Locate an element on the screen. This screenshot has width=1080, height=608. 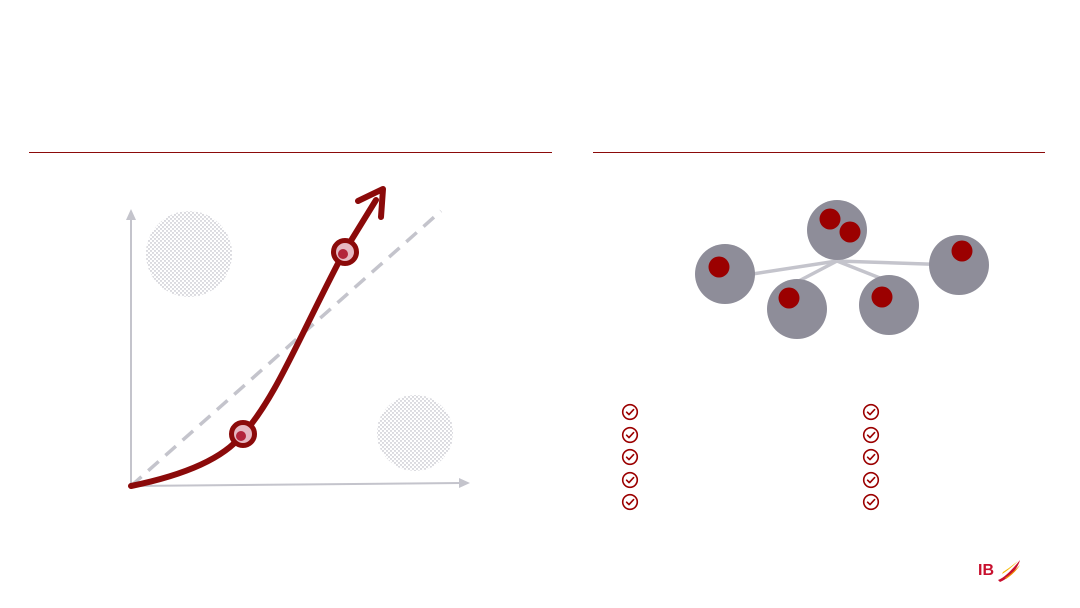
brand-logo: IB is located at coordinates (1004, 571).